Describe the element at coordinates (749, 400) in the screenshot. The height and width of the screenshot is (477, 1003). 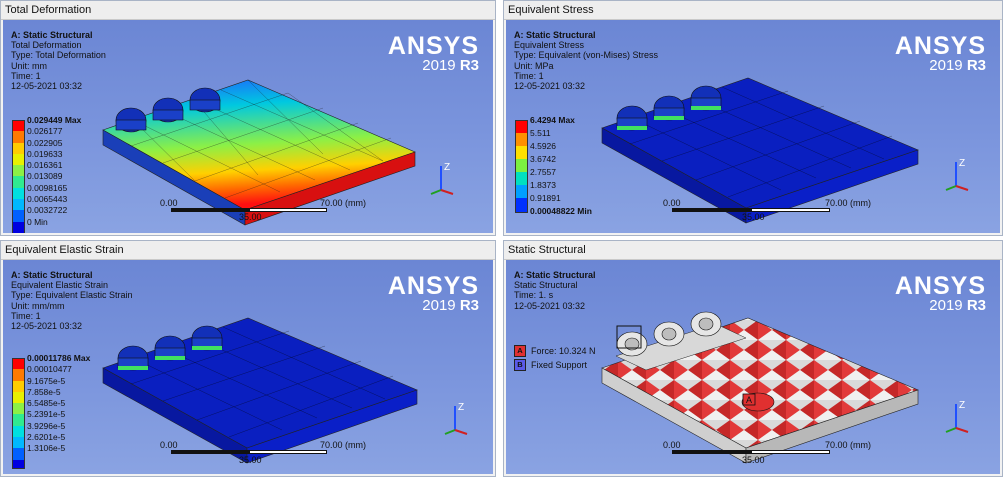
I see `svg-text: A` at that location.